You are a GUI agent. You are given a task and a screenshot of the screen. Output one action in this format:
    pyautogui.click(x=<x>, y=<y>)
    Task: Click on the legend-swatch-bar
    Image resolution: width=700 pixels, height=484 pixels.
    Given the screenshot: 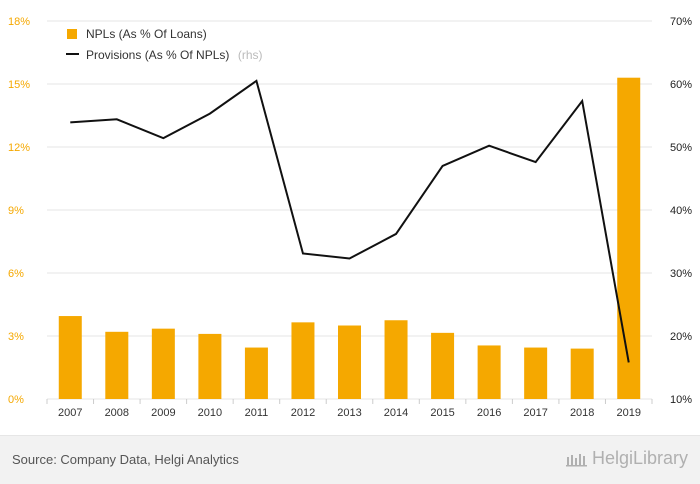 What is the action you would take?
    pyautogui.click(x=72, y=34)
    